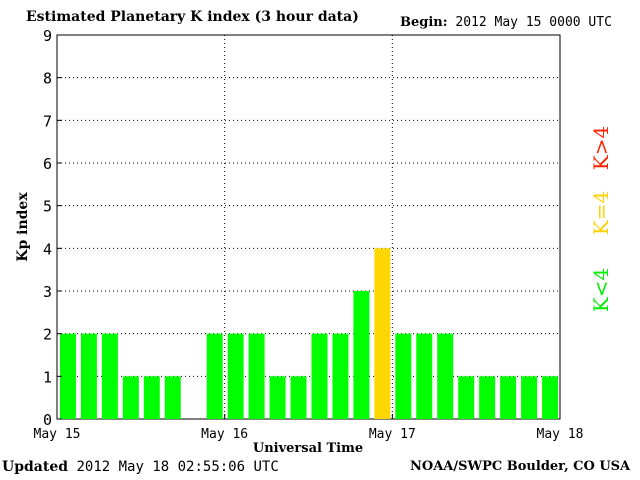 The image size is (640, 480). Describe the element at coordinates (47, 335) in the screenshot. I see `y-tick-label: 2` at that location.